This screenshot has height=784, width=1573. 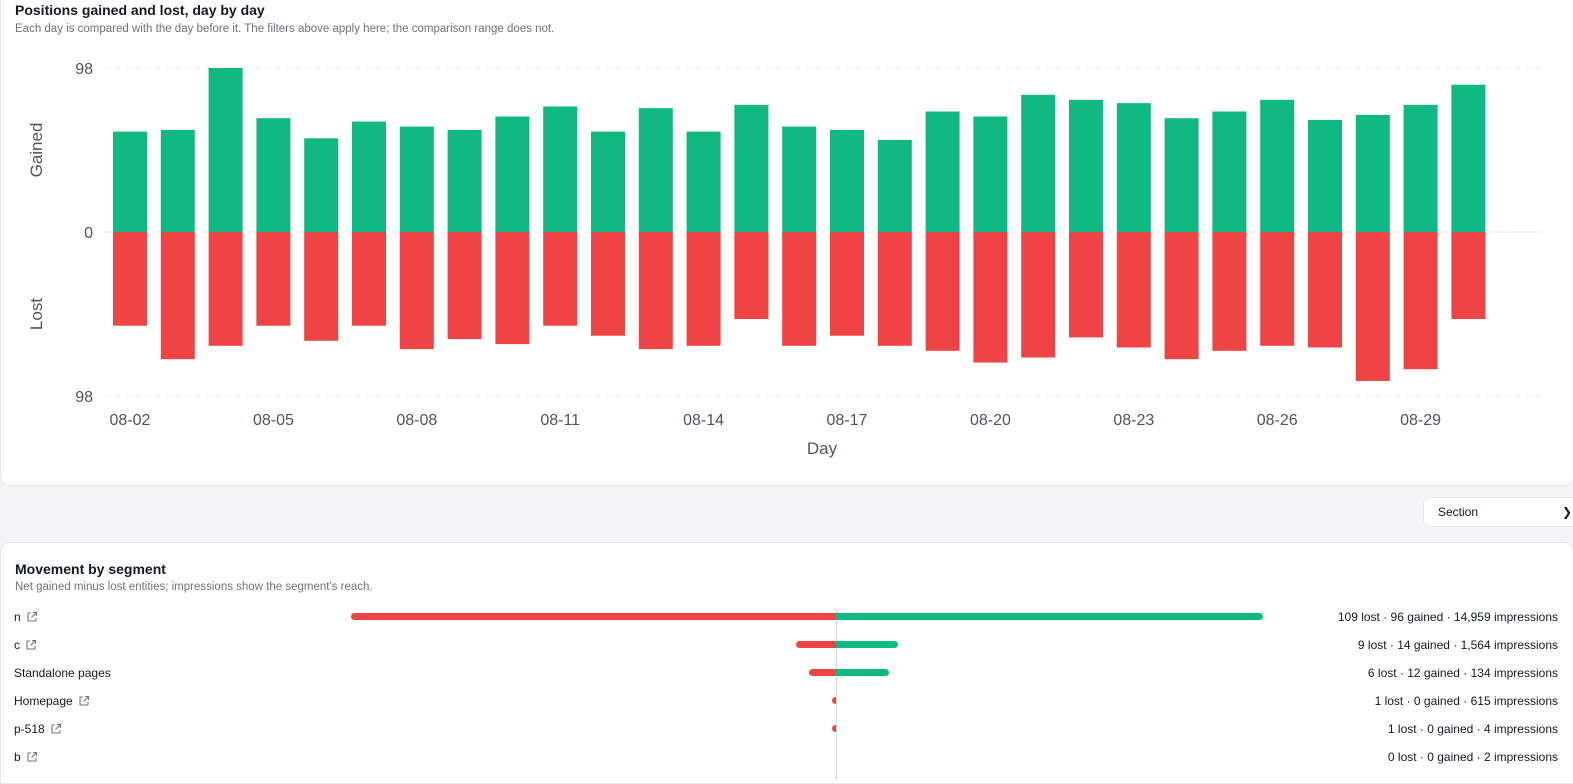 What do you see at coordinates (560, 420) in the screenshot?
I see `x-tick-label: 08-11` at bounding box center [560, 420].